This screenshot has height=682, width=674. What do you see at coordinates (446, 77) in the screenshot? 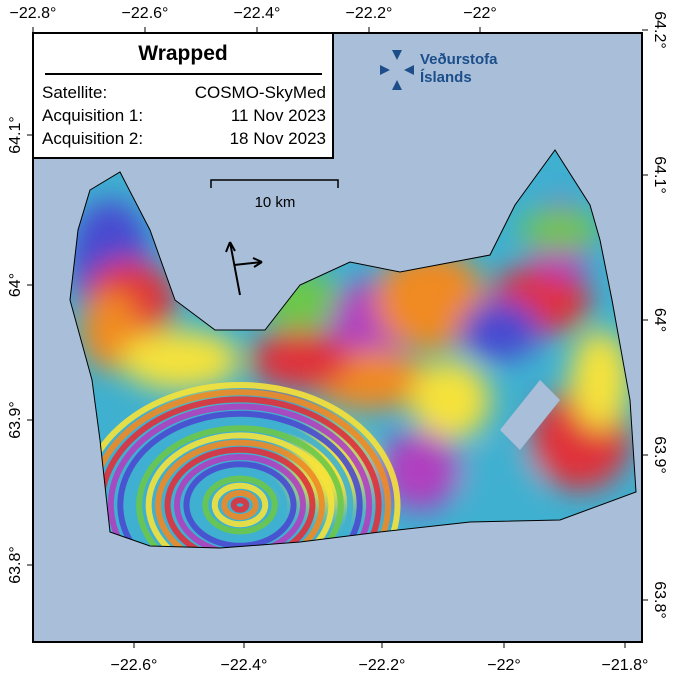
I see `logo-text: Íslands` at bounding box center [446, 77].